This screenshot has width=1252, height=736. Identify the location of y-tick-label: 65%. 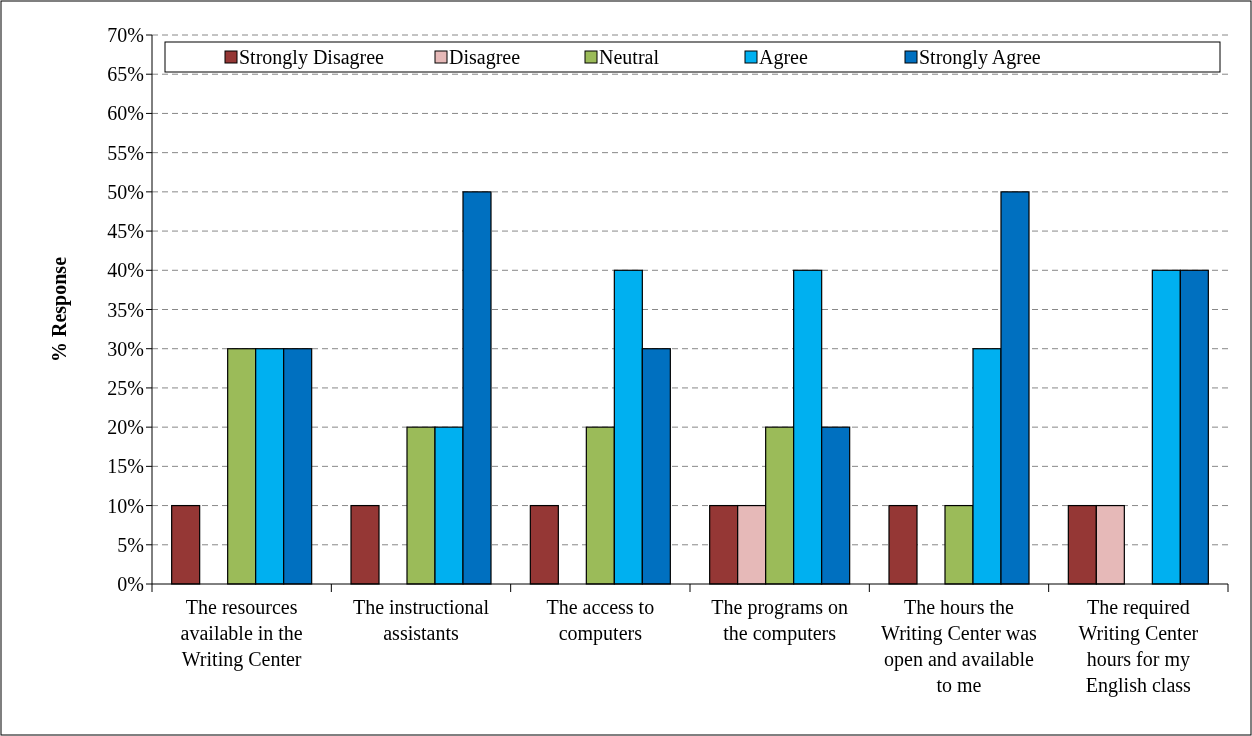
(125, 74).